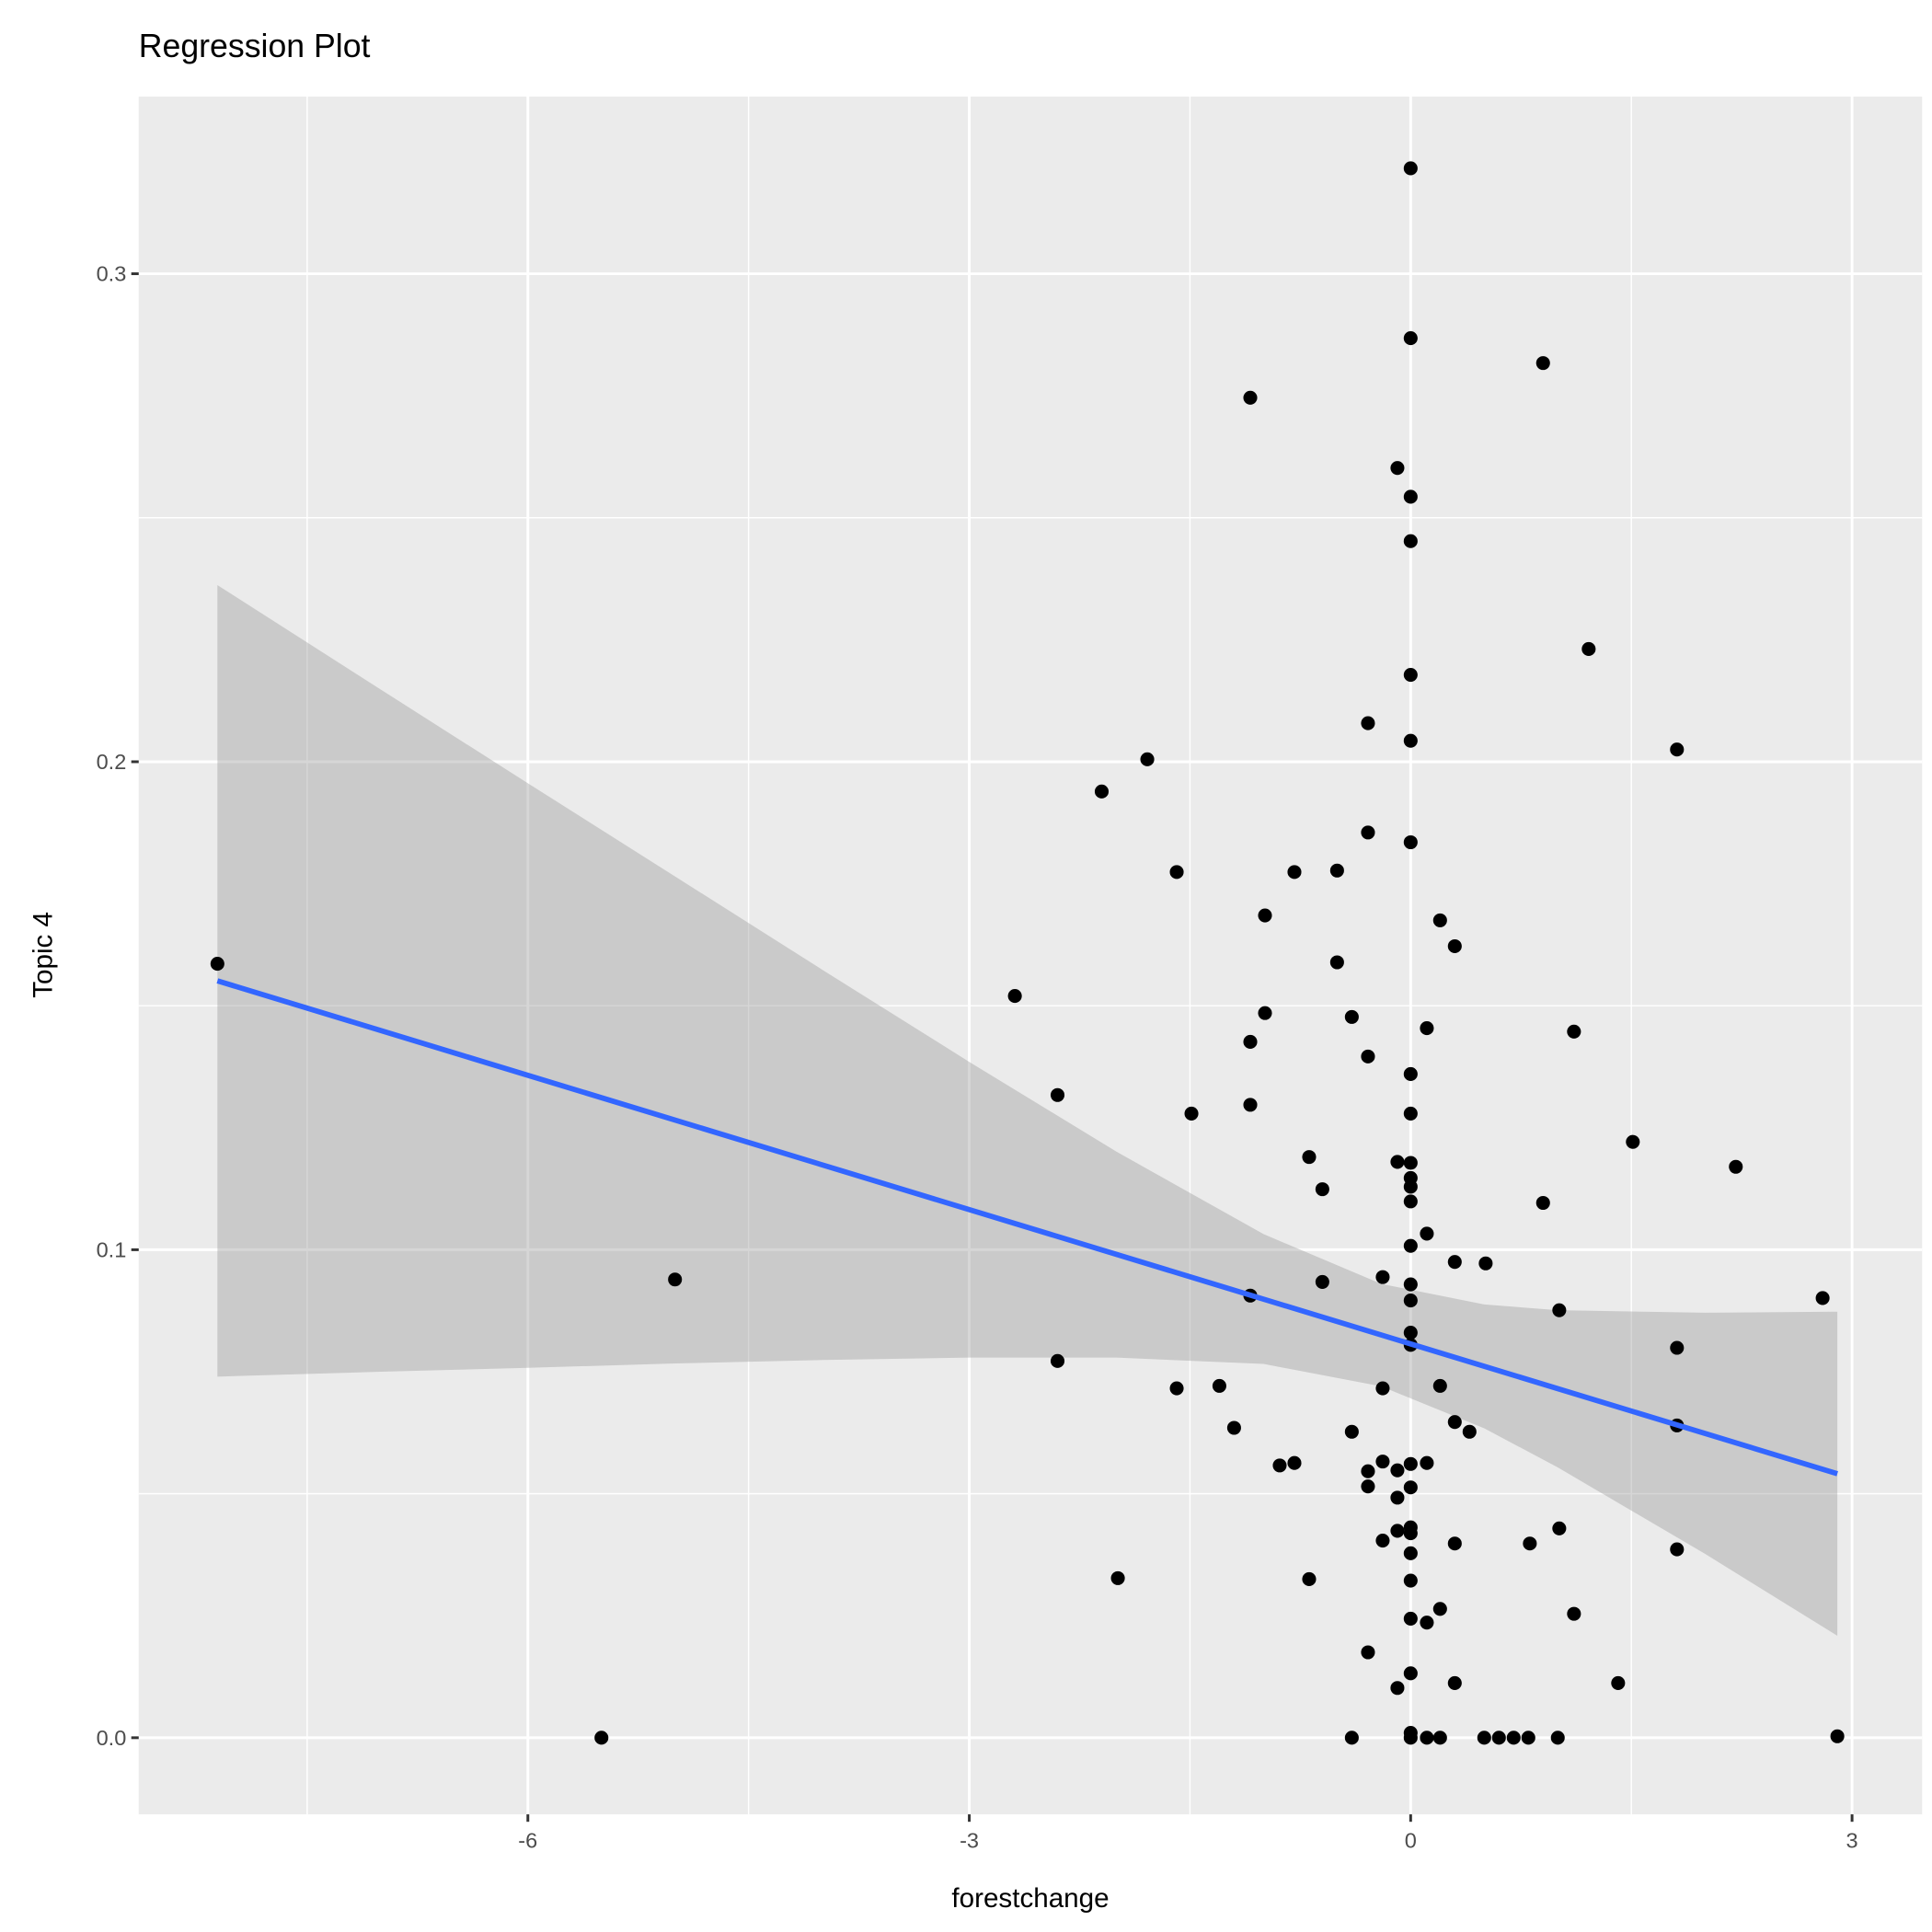  Describe the element at coordinates (44, 955) in the screenshot. I see `y-axis-title: Topic 4` at that location.